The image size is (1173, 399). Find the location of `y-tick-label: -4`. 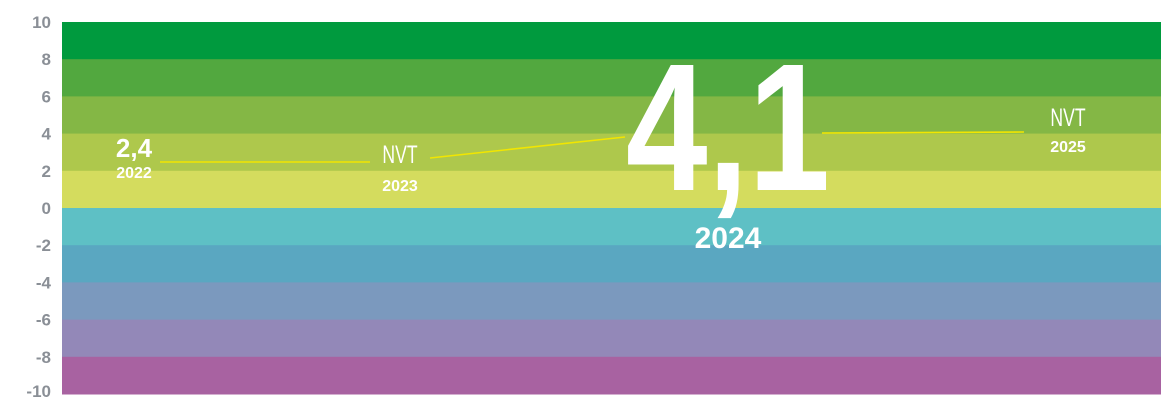

y-tick-label: -4 is located at coordinates (44, 282).